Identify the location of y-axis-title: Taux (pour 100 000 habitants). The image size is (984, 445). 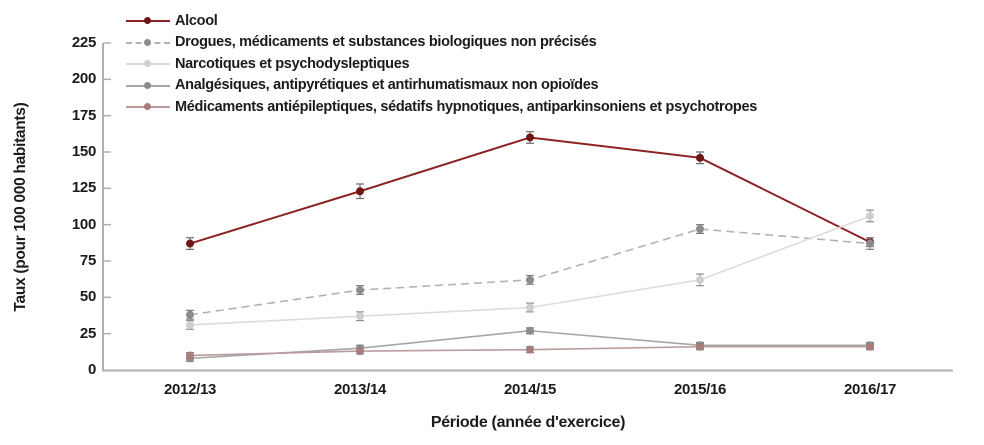
(20, 207).